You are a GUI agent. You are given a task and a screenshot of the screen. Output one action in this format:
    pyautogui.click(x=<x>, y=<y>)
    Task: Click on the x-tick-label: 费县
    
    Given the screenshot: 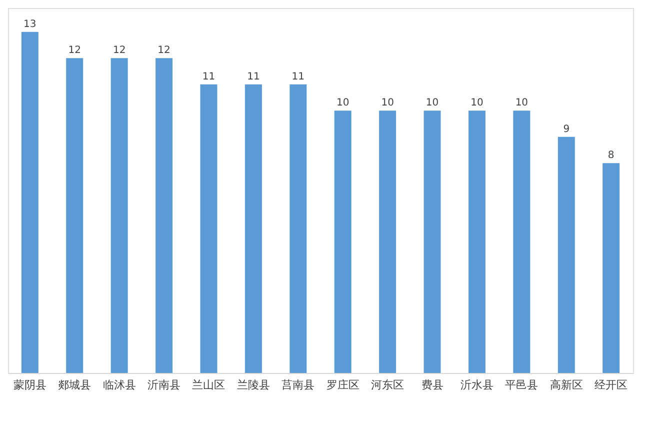 What is the action you would take?
    pyautogui.click(x=432, y=385)
    